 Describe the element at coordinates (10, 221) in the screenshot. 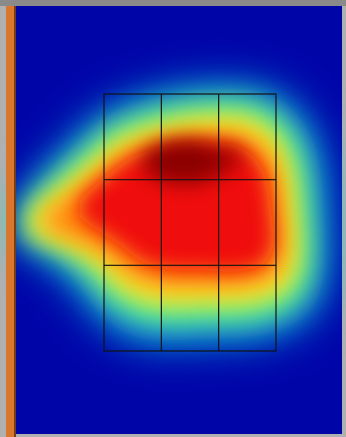

I see `left-border` at that location.